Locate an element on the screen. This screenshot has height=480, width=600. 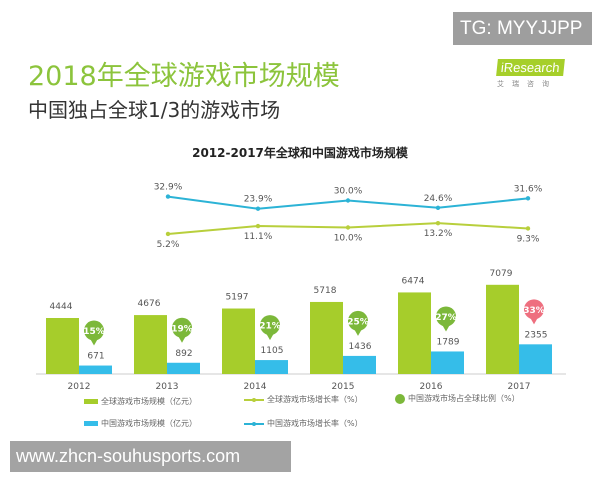
line-label-2016: 13.2% is located at coordinates (438, 234).